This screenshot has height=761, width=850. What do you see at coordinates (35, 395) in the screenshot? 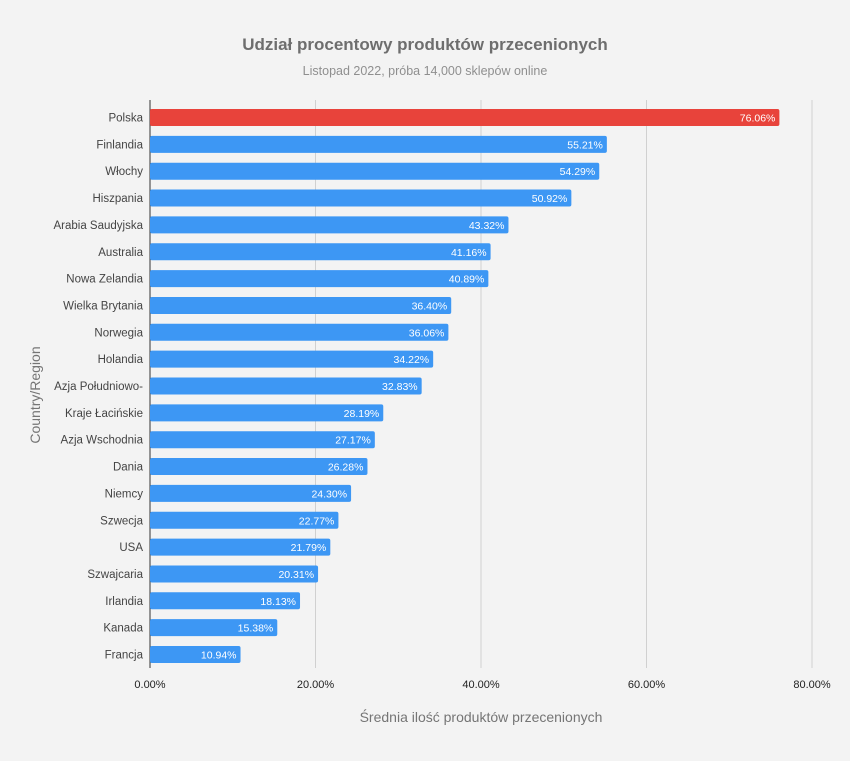
I see `y-axis-title: Country/Region` at bounding box center [35, 395].